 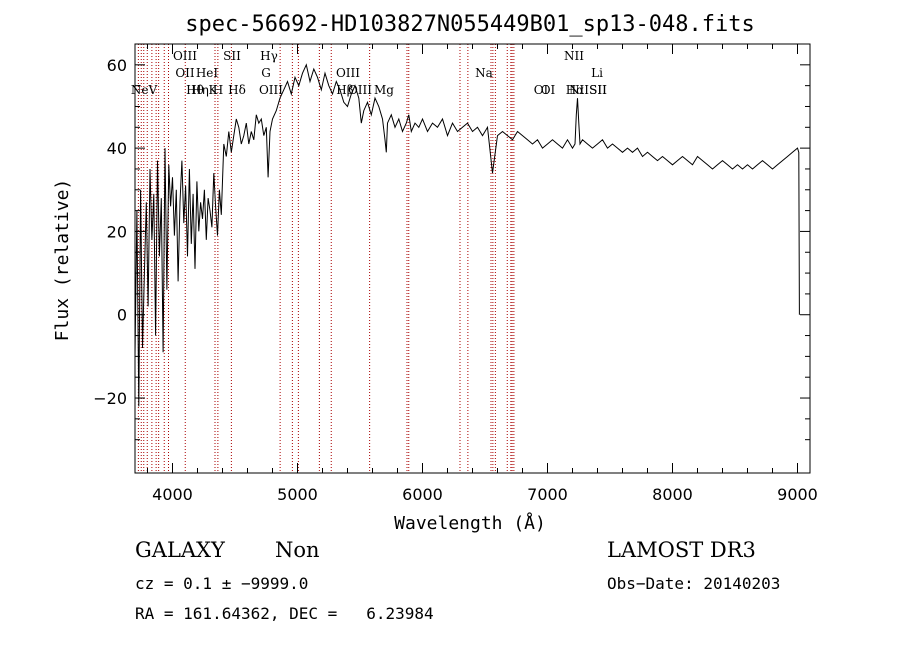 What do you see at coordinates (185, 73) in the screenshot?
I see `emission-line-label: OII` at bounding box center [185, 73].